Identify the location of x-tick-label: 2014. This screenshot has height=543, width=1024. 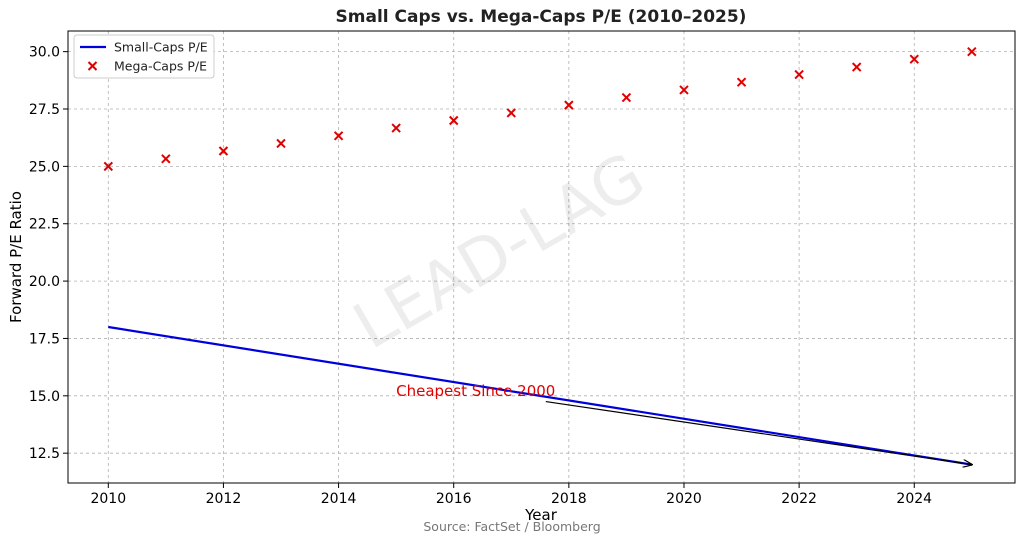
(339, 499).